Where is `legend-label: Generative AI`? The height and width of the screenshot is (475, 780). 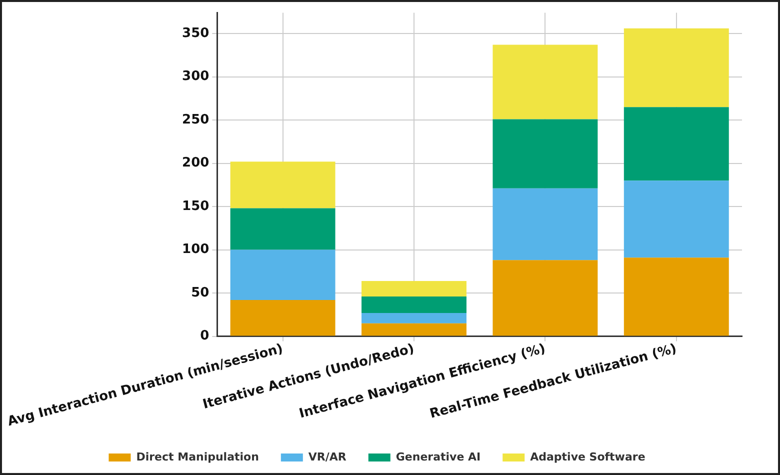 legend-label: Generative AI is located at coordinates (438, 457).